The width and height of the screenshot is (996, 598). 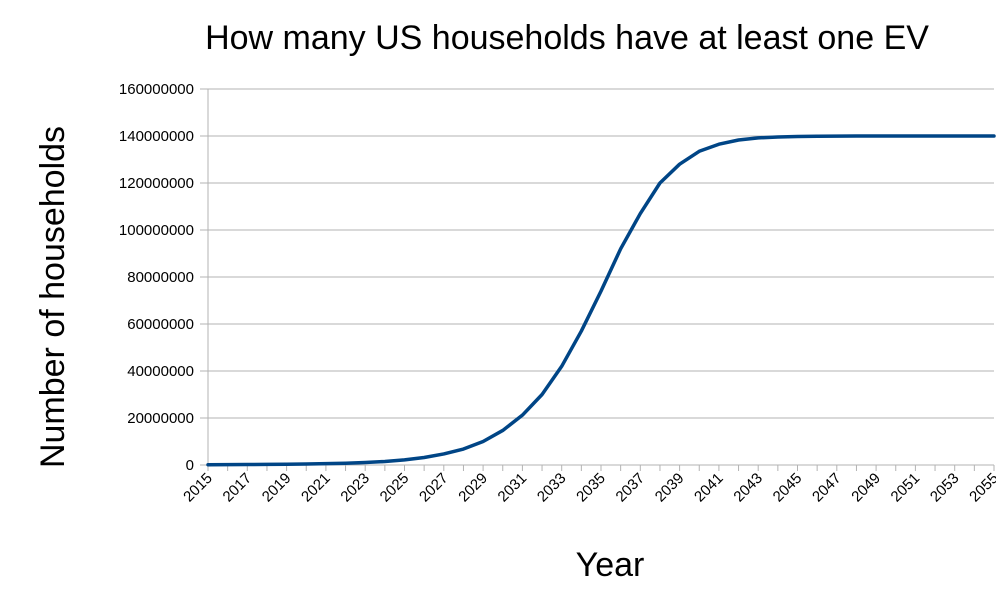 What do you see at coordinates (552, 488) in the screenshot?
I see `x-tick-label: 2033` at bounding box center [552, 488].